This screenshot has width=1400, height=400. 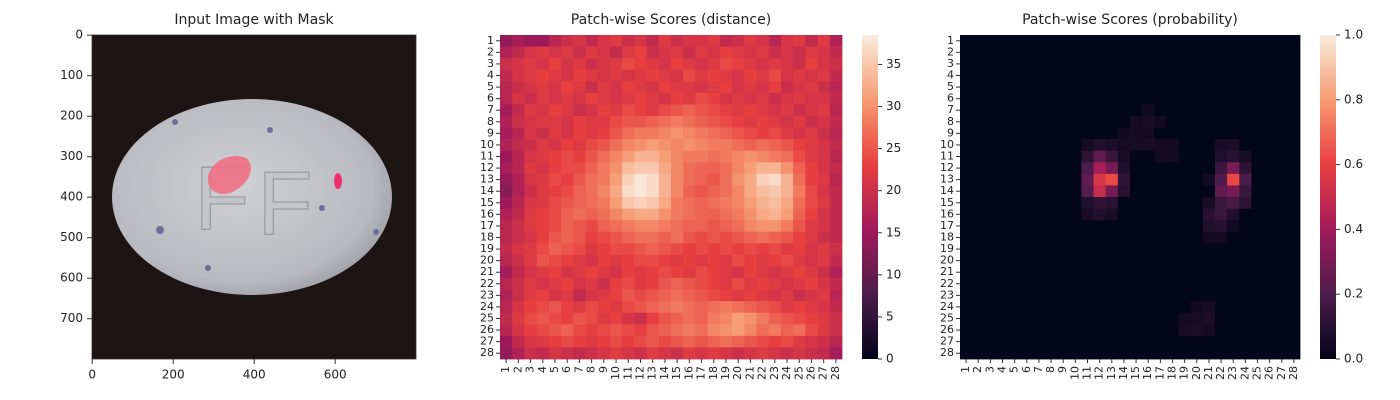 What do you see at coordinates (487, 341) in the screenshot?
I see `y-tick-label: 27` at bounding box center [487, 341].